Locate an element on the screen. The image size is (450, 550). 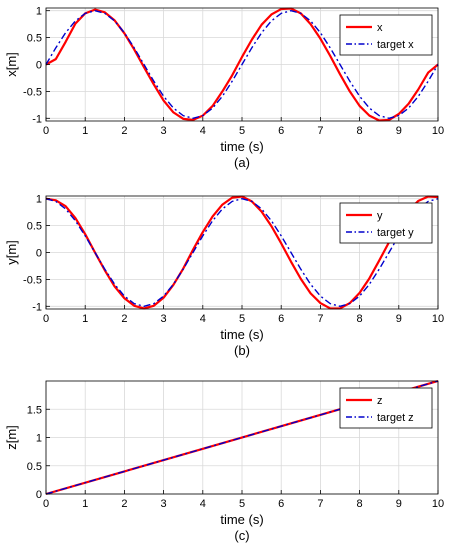
legend-label: z is located at coordinates (380, 401).